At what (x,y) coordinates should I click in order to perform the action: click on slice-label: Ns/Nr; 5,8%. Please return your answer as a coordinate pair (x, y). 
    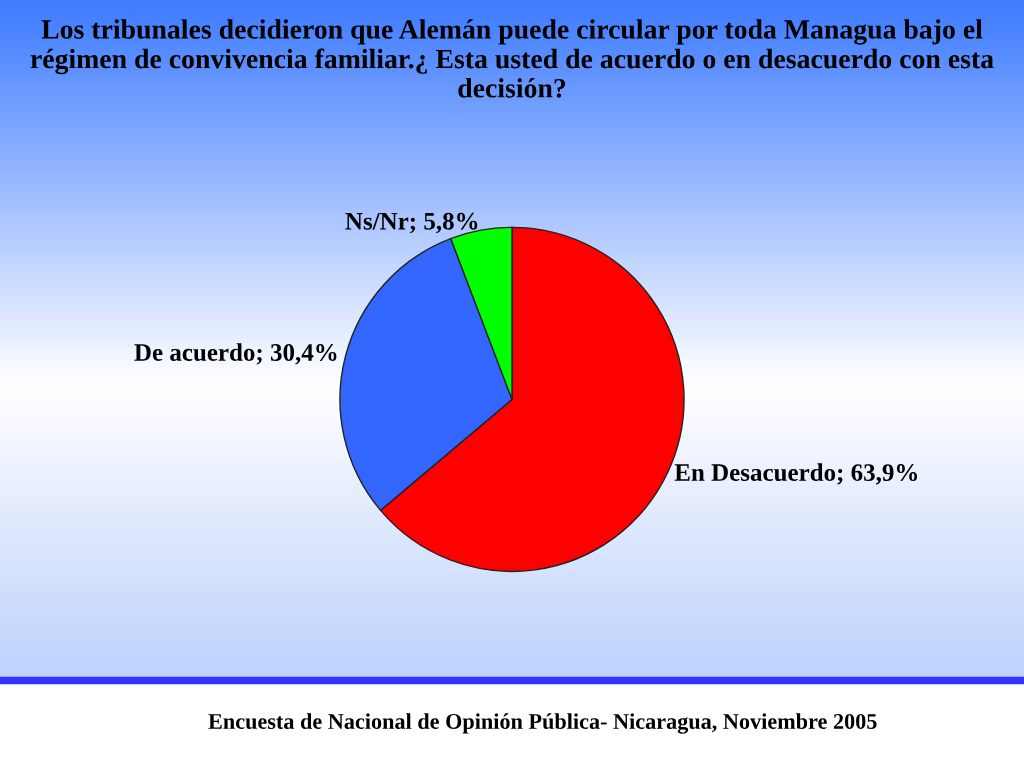
    Looking at the image, I should click on (411, 223).